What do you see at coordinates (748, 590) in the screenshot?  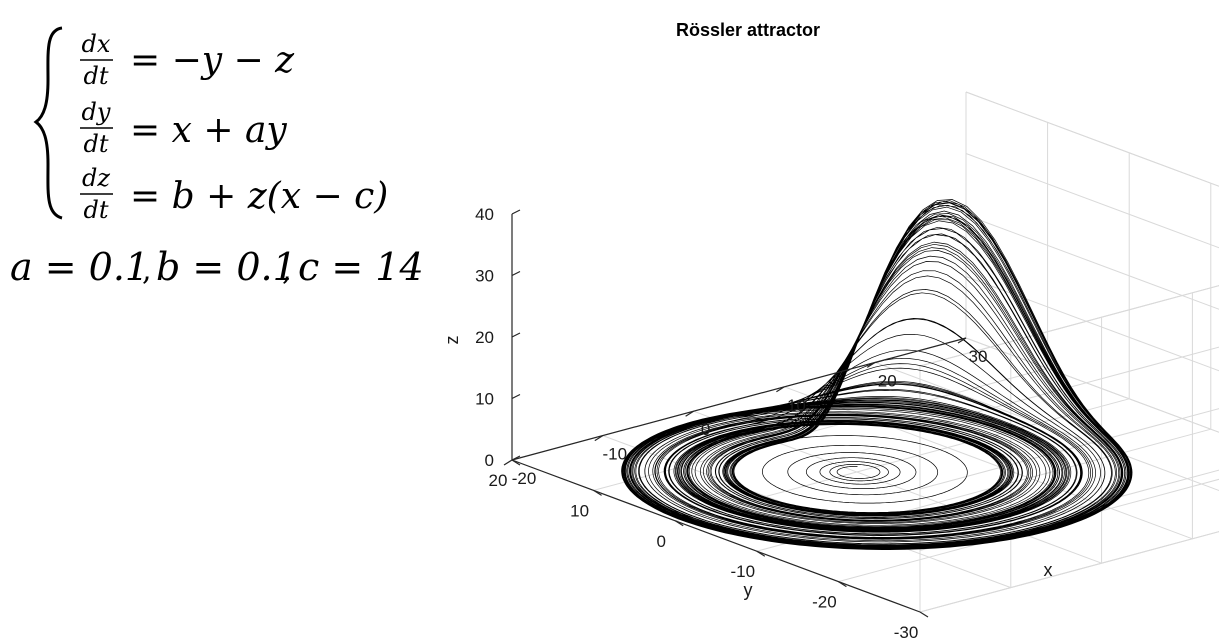 I see `y-axis-label: y` at bounding box center [748, 590].